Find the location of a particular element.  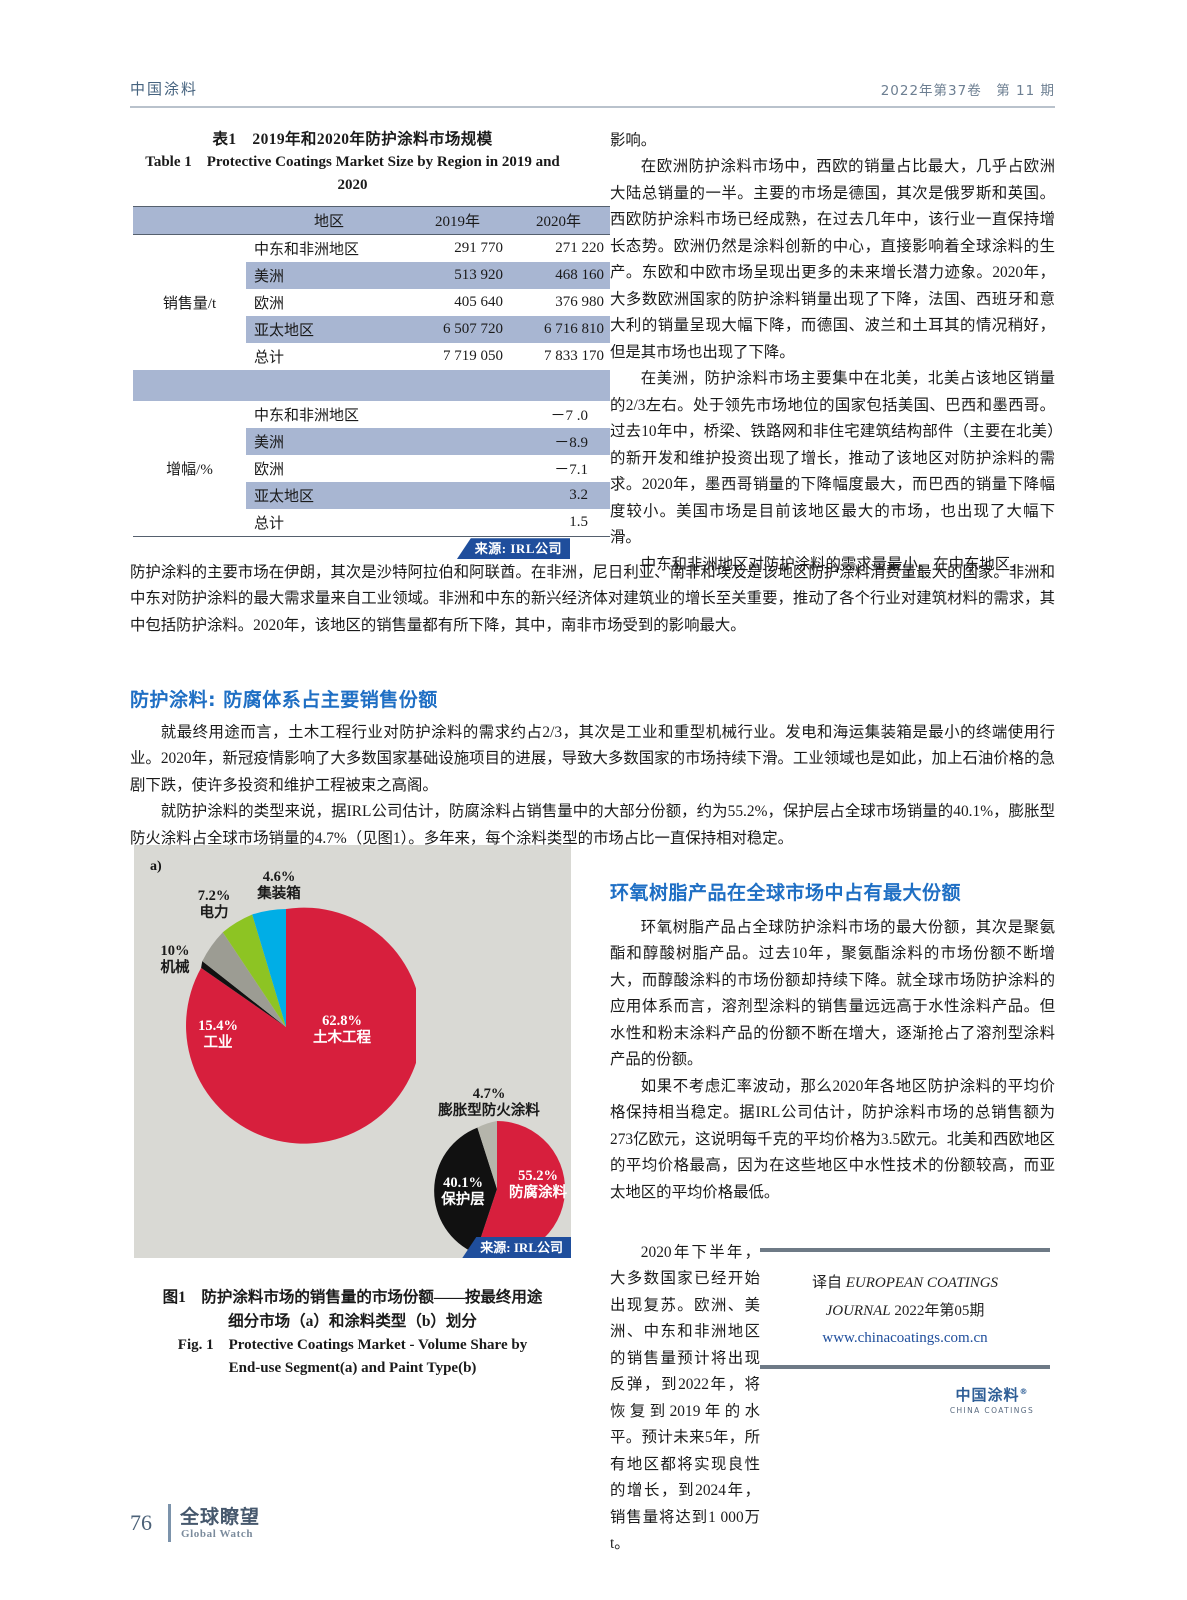

table-row: 总计 1.5 is located at coordinates (371, 523).